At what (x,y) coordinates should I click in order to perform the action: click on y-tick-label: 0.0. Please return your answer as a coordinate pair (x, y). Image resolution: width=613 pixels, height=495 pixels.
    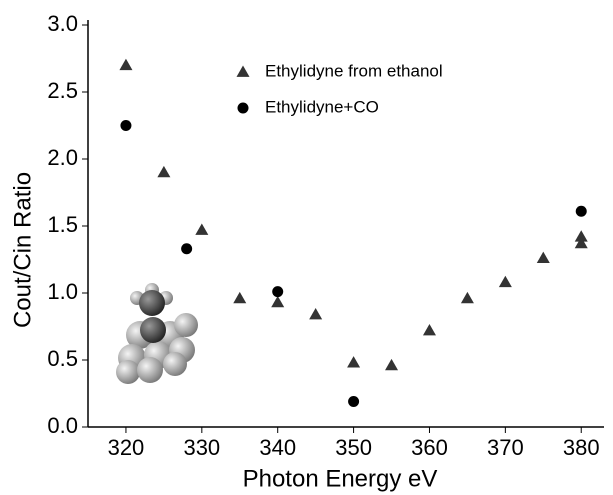
    Looking at the image, I should click on (62, 425).